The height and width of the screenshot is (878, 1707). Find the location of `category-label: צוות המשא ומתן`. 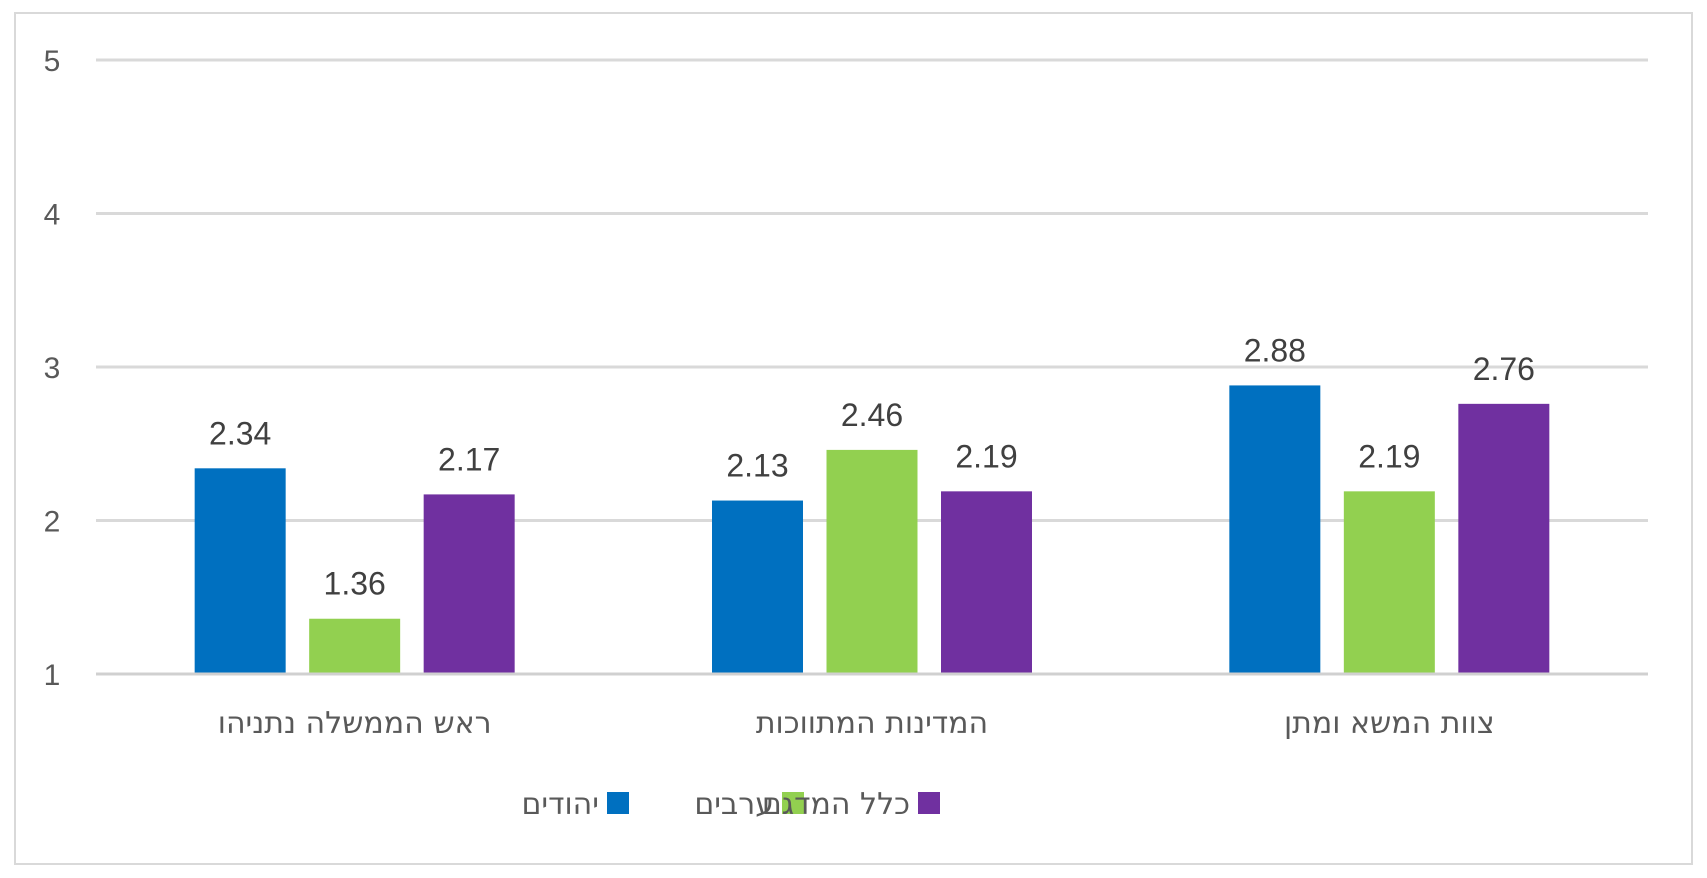

category-label: צוות המשא ומתן is located at coordinates (1389, 723).